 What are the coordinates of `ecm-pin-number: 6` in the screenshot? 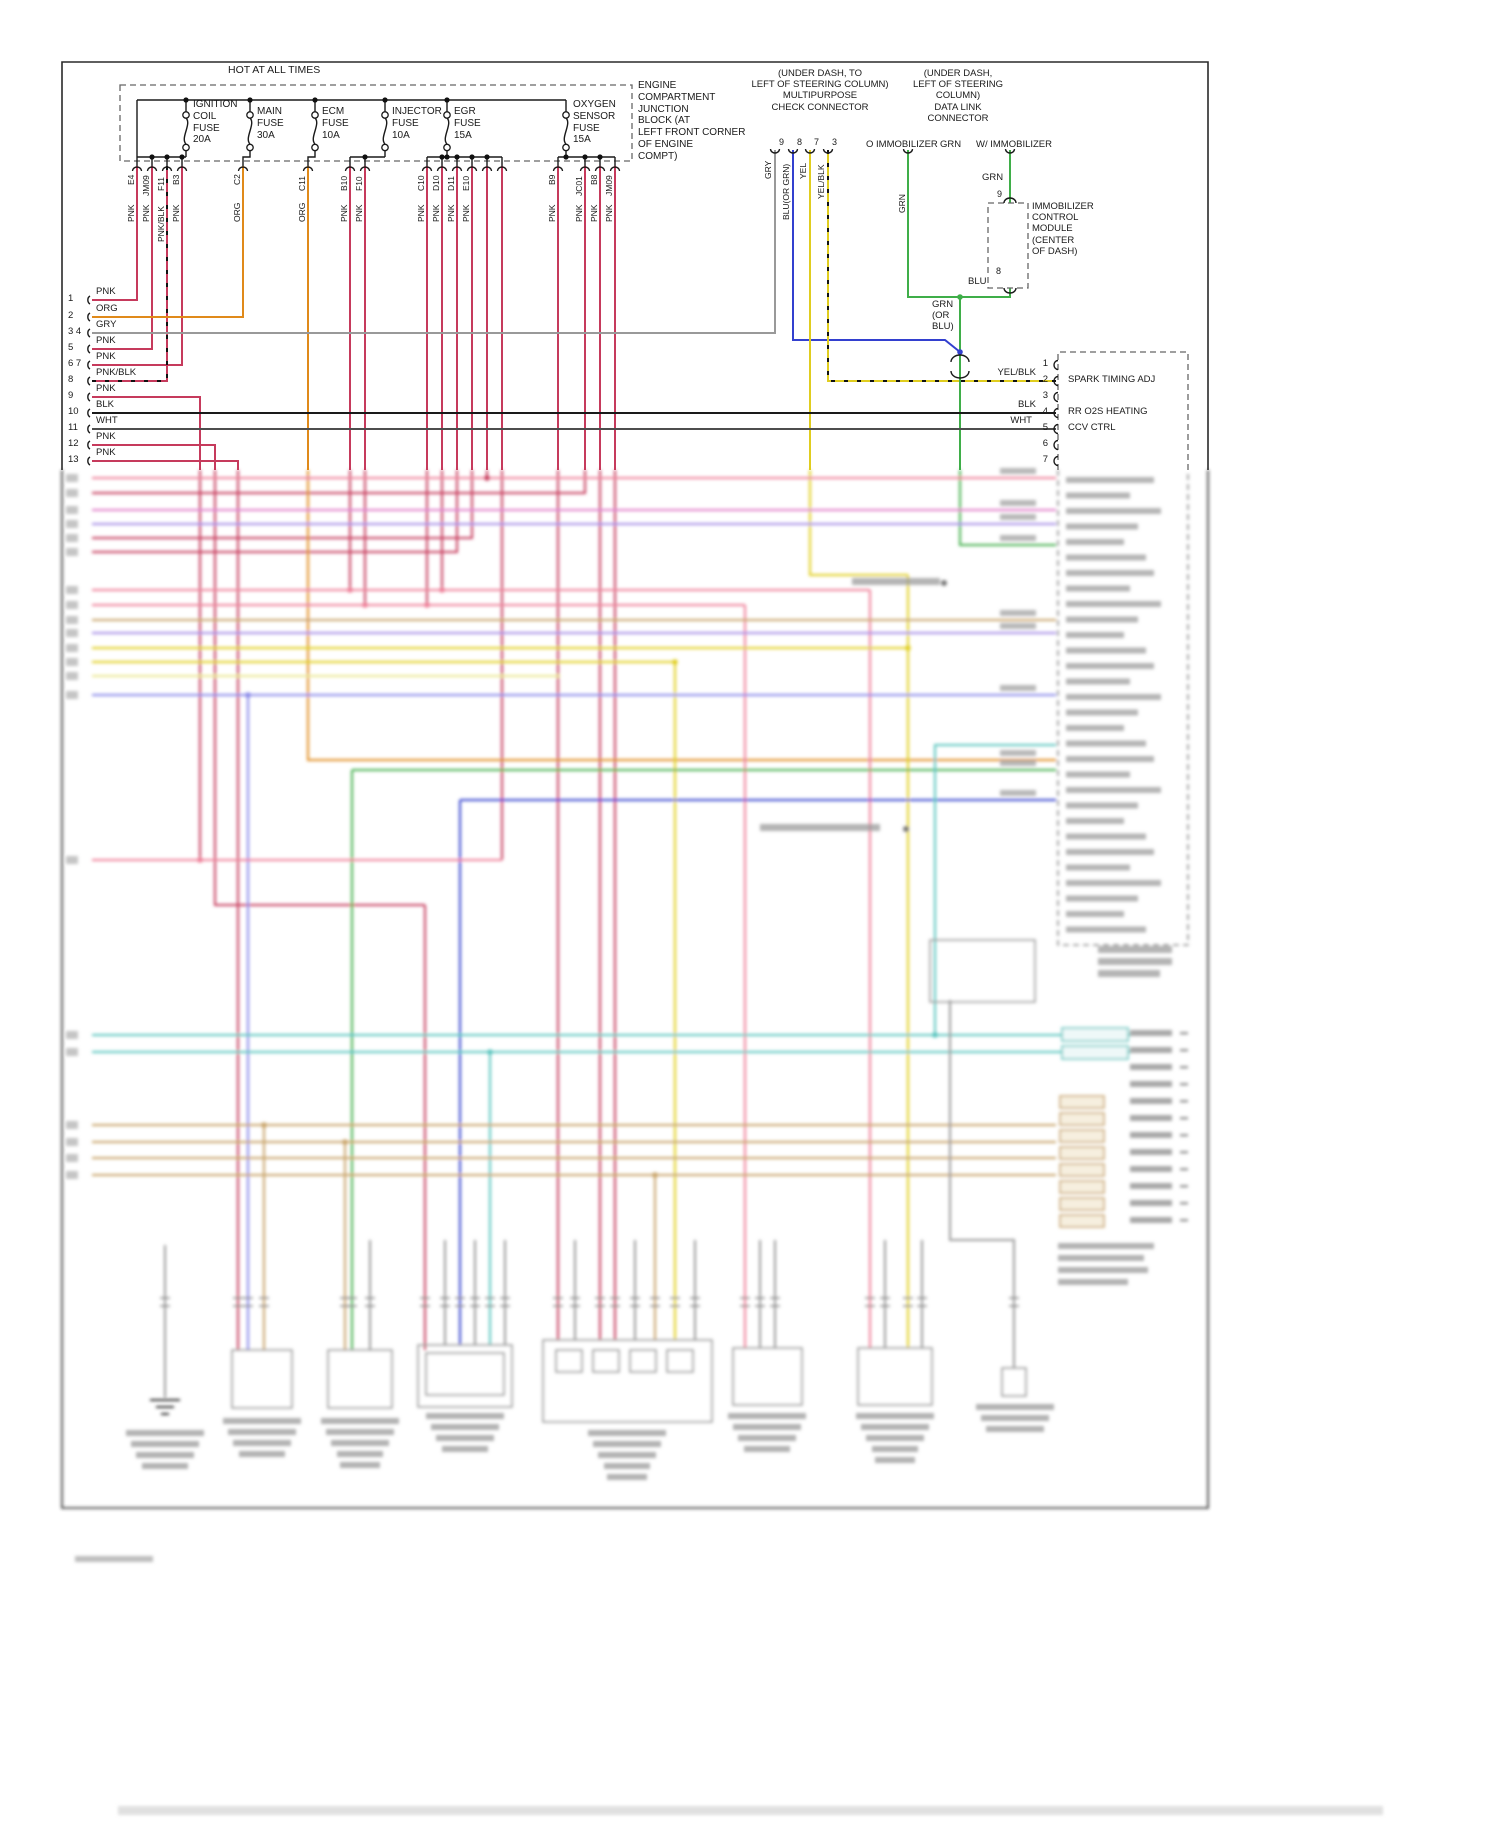 It's located at (1045, 443).